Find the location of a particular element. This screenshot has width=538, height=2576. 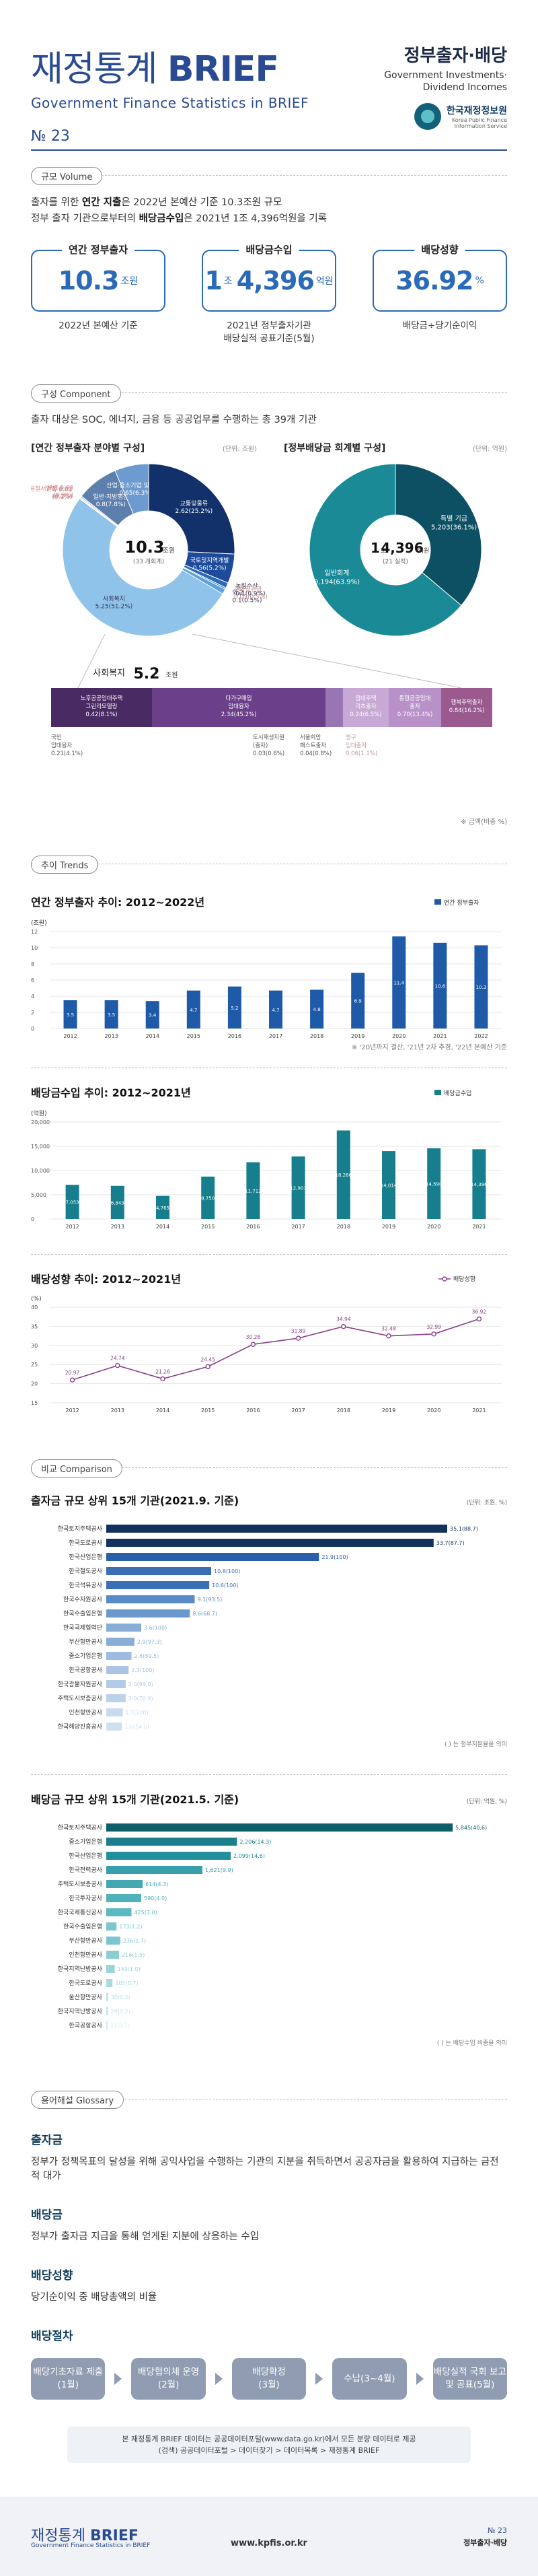

pie-value: (0.1%) is located at coordinates (62, 497).